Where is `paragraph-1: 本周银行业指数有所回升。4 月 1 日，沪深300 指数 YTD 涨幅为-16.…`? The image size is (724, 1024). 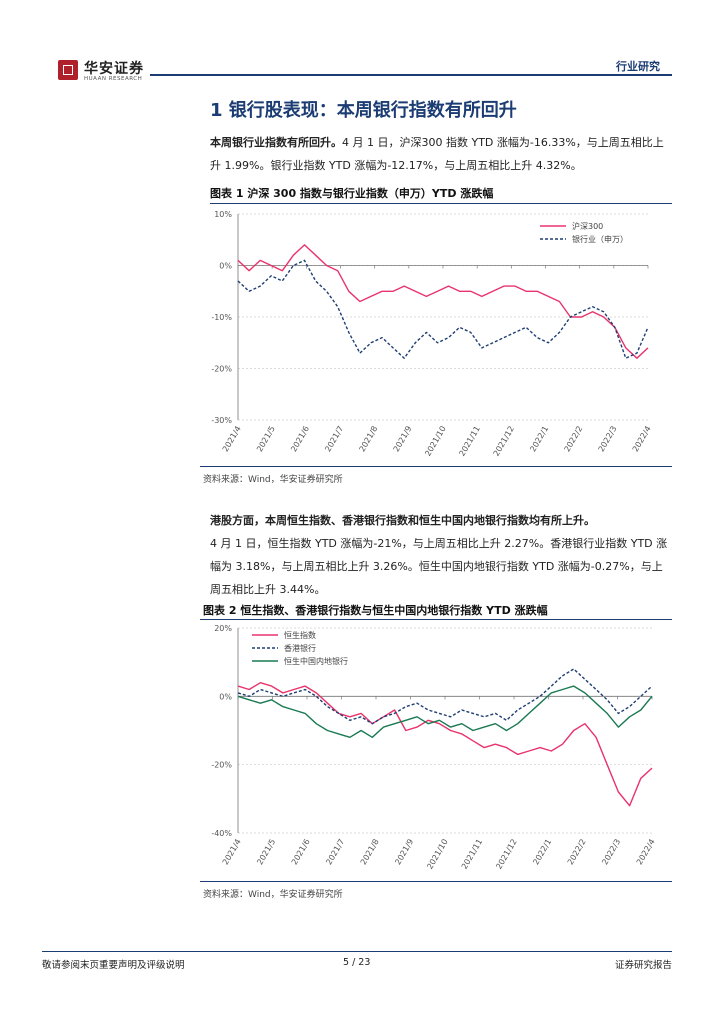
paragraph-1: 本周银行业指数有所回升。4 月 1 日，沪深300 指数 YTD 涨幅为-16.… is located at coordinates (441, 154).